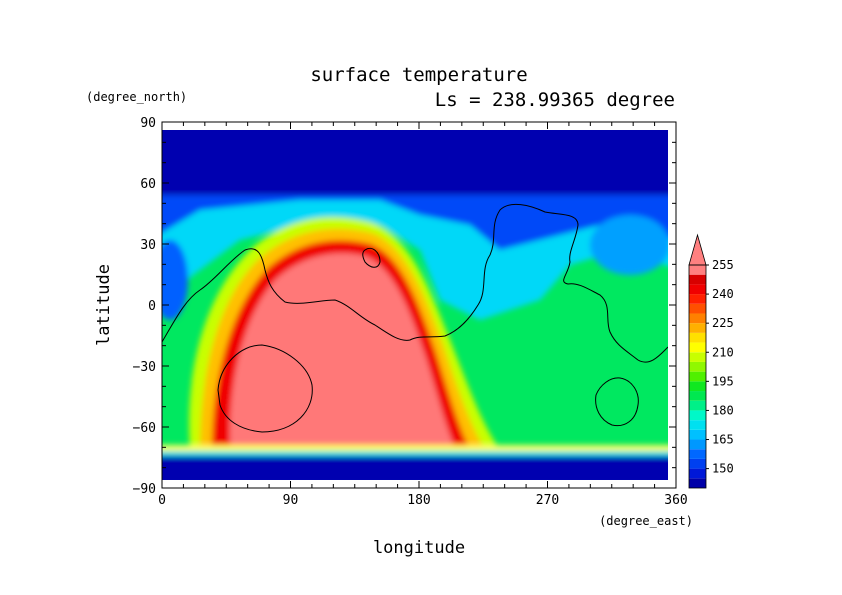  I want to click on x-tick-label: 90, so click(291, 500).